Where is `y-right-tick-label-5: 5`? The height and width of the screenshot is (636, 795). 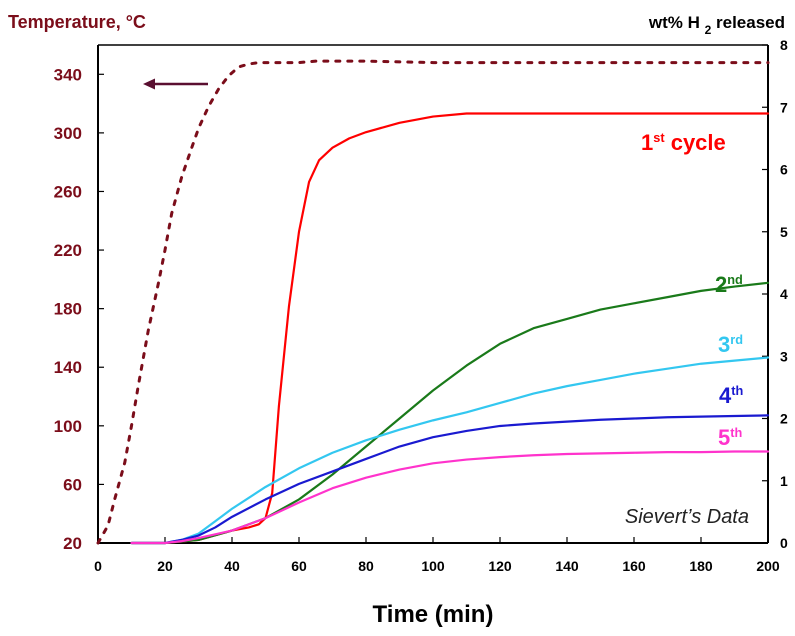 y-right-tick-label-5: 5 is located at coordinates (784, 232).